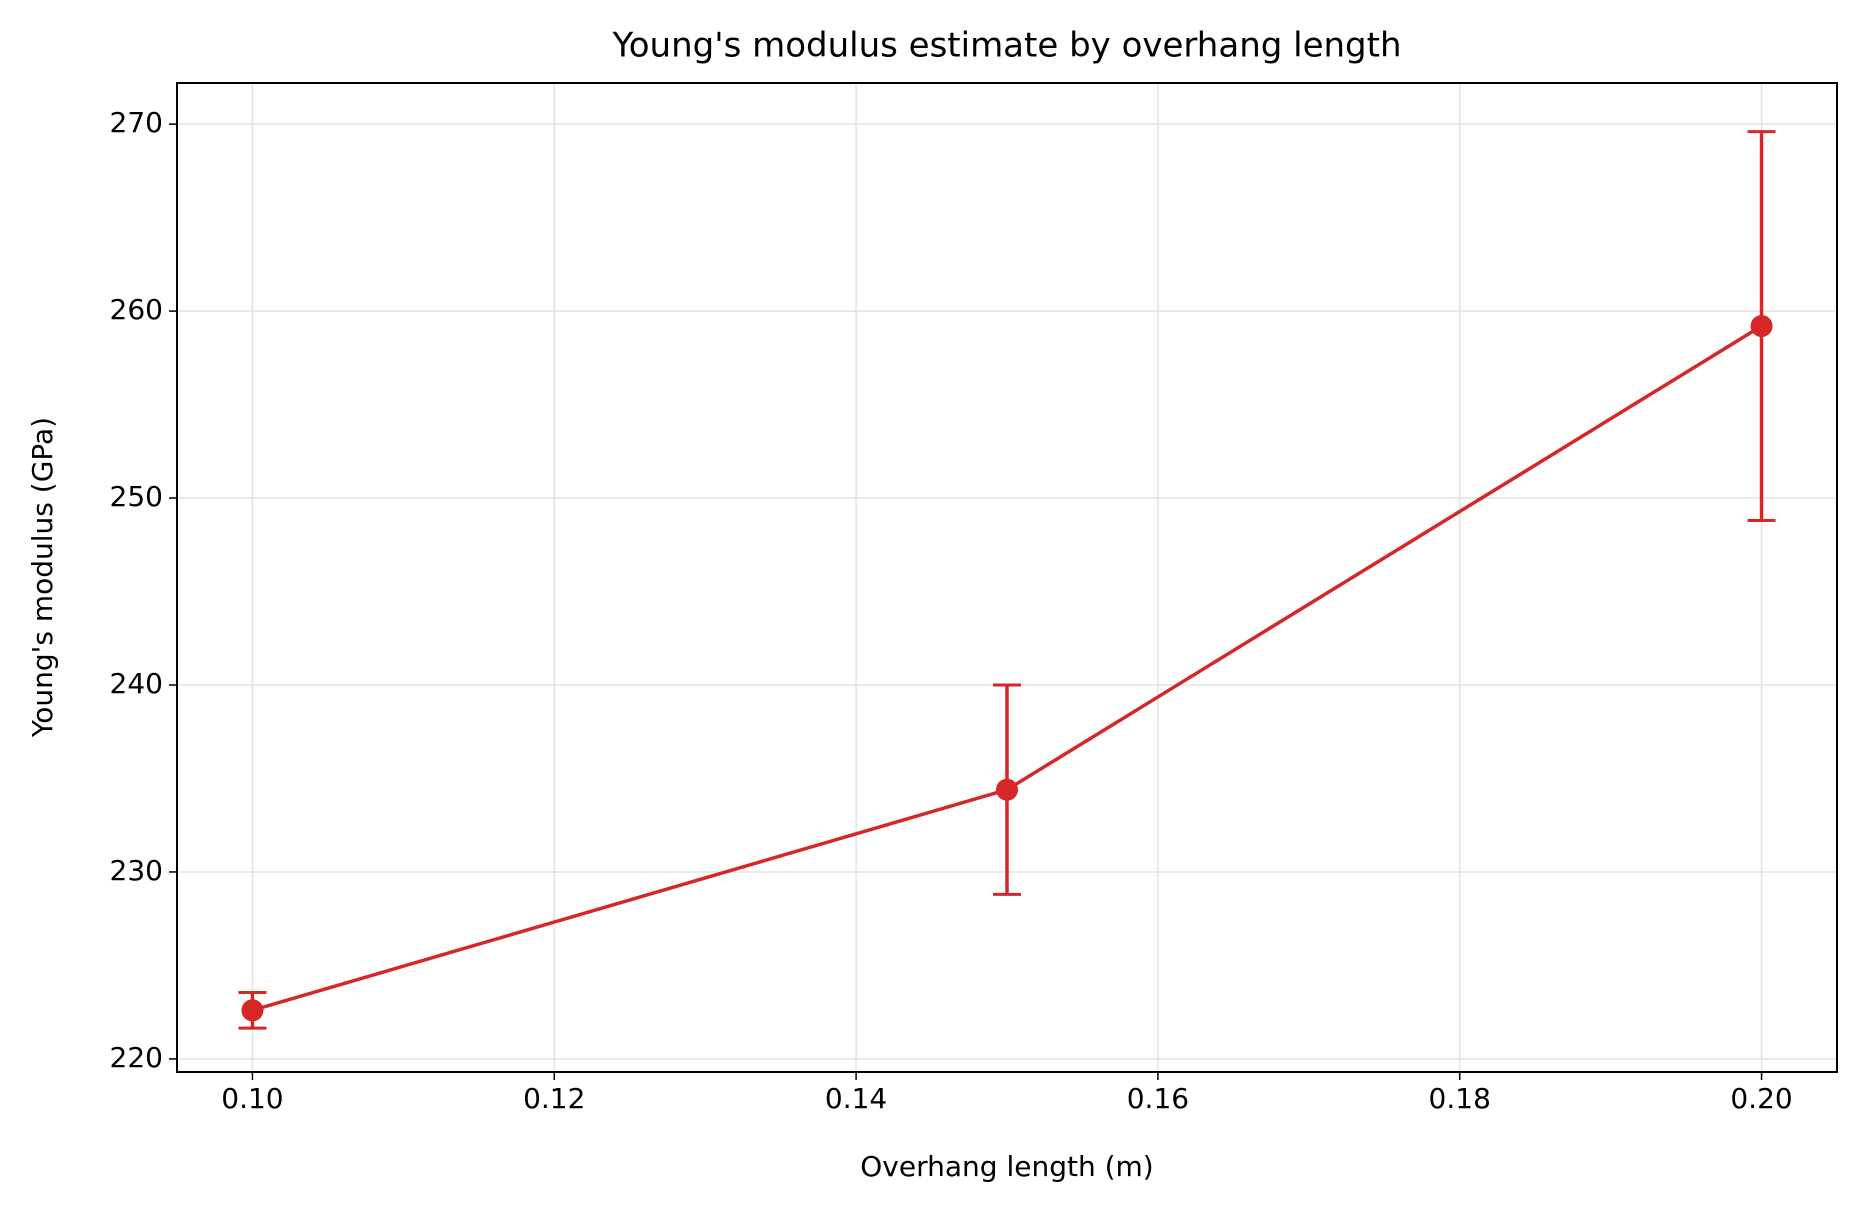  Describe the element at coordinates (1158, 1098) in the screenshot. I see `x-tick-label: 0.16` at that location.